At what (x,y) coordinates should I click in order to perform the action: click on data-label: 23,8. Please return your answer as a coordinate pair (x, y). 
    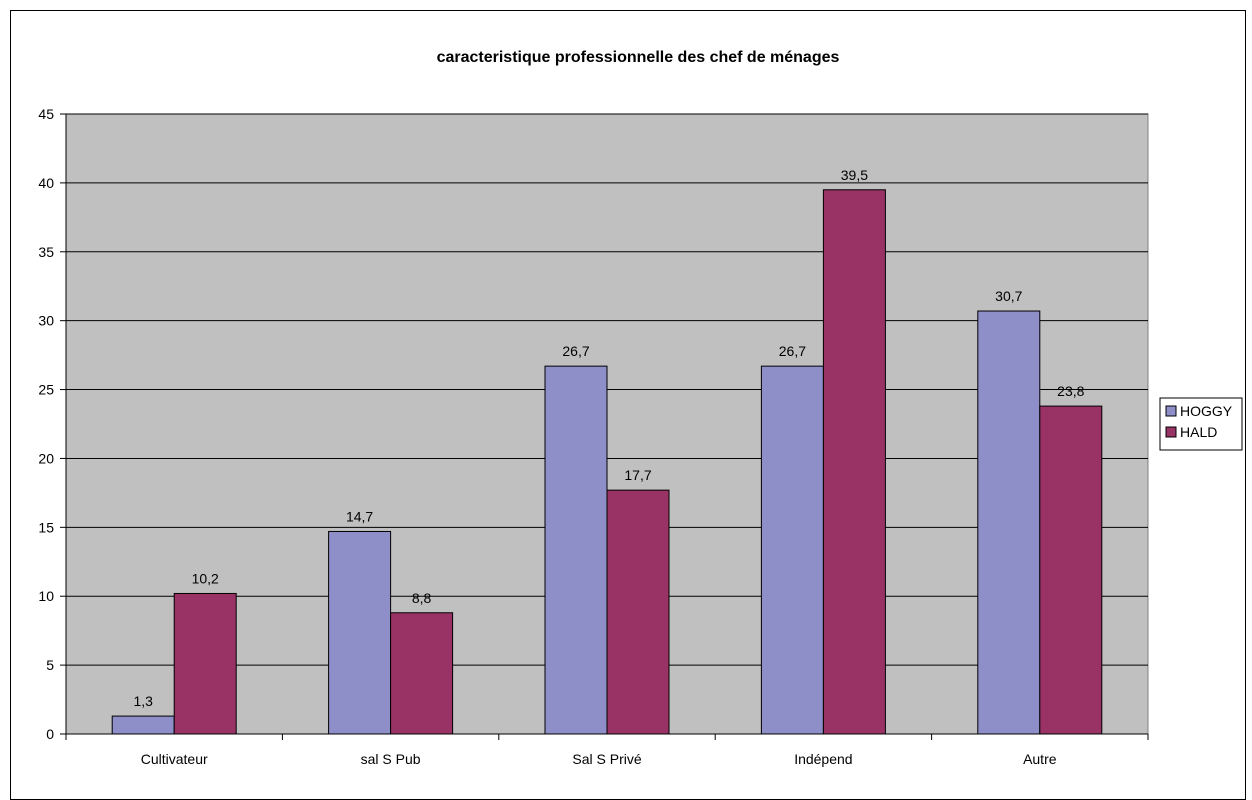
    Looking at the image, I should click on (1070, 391).